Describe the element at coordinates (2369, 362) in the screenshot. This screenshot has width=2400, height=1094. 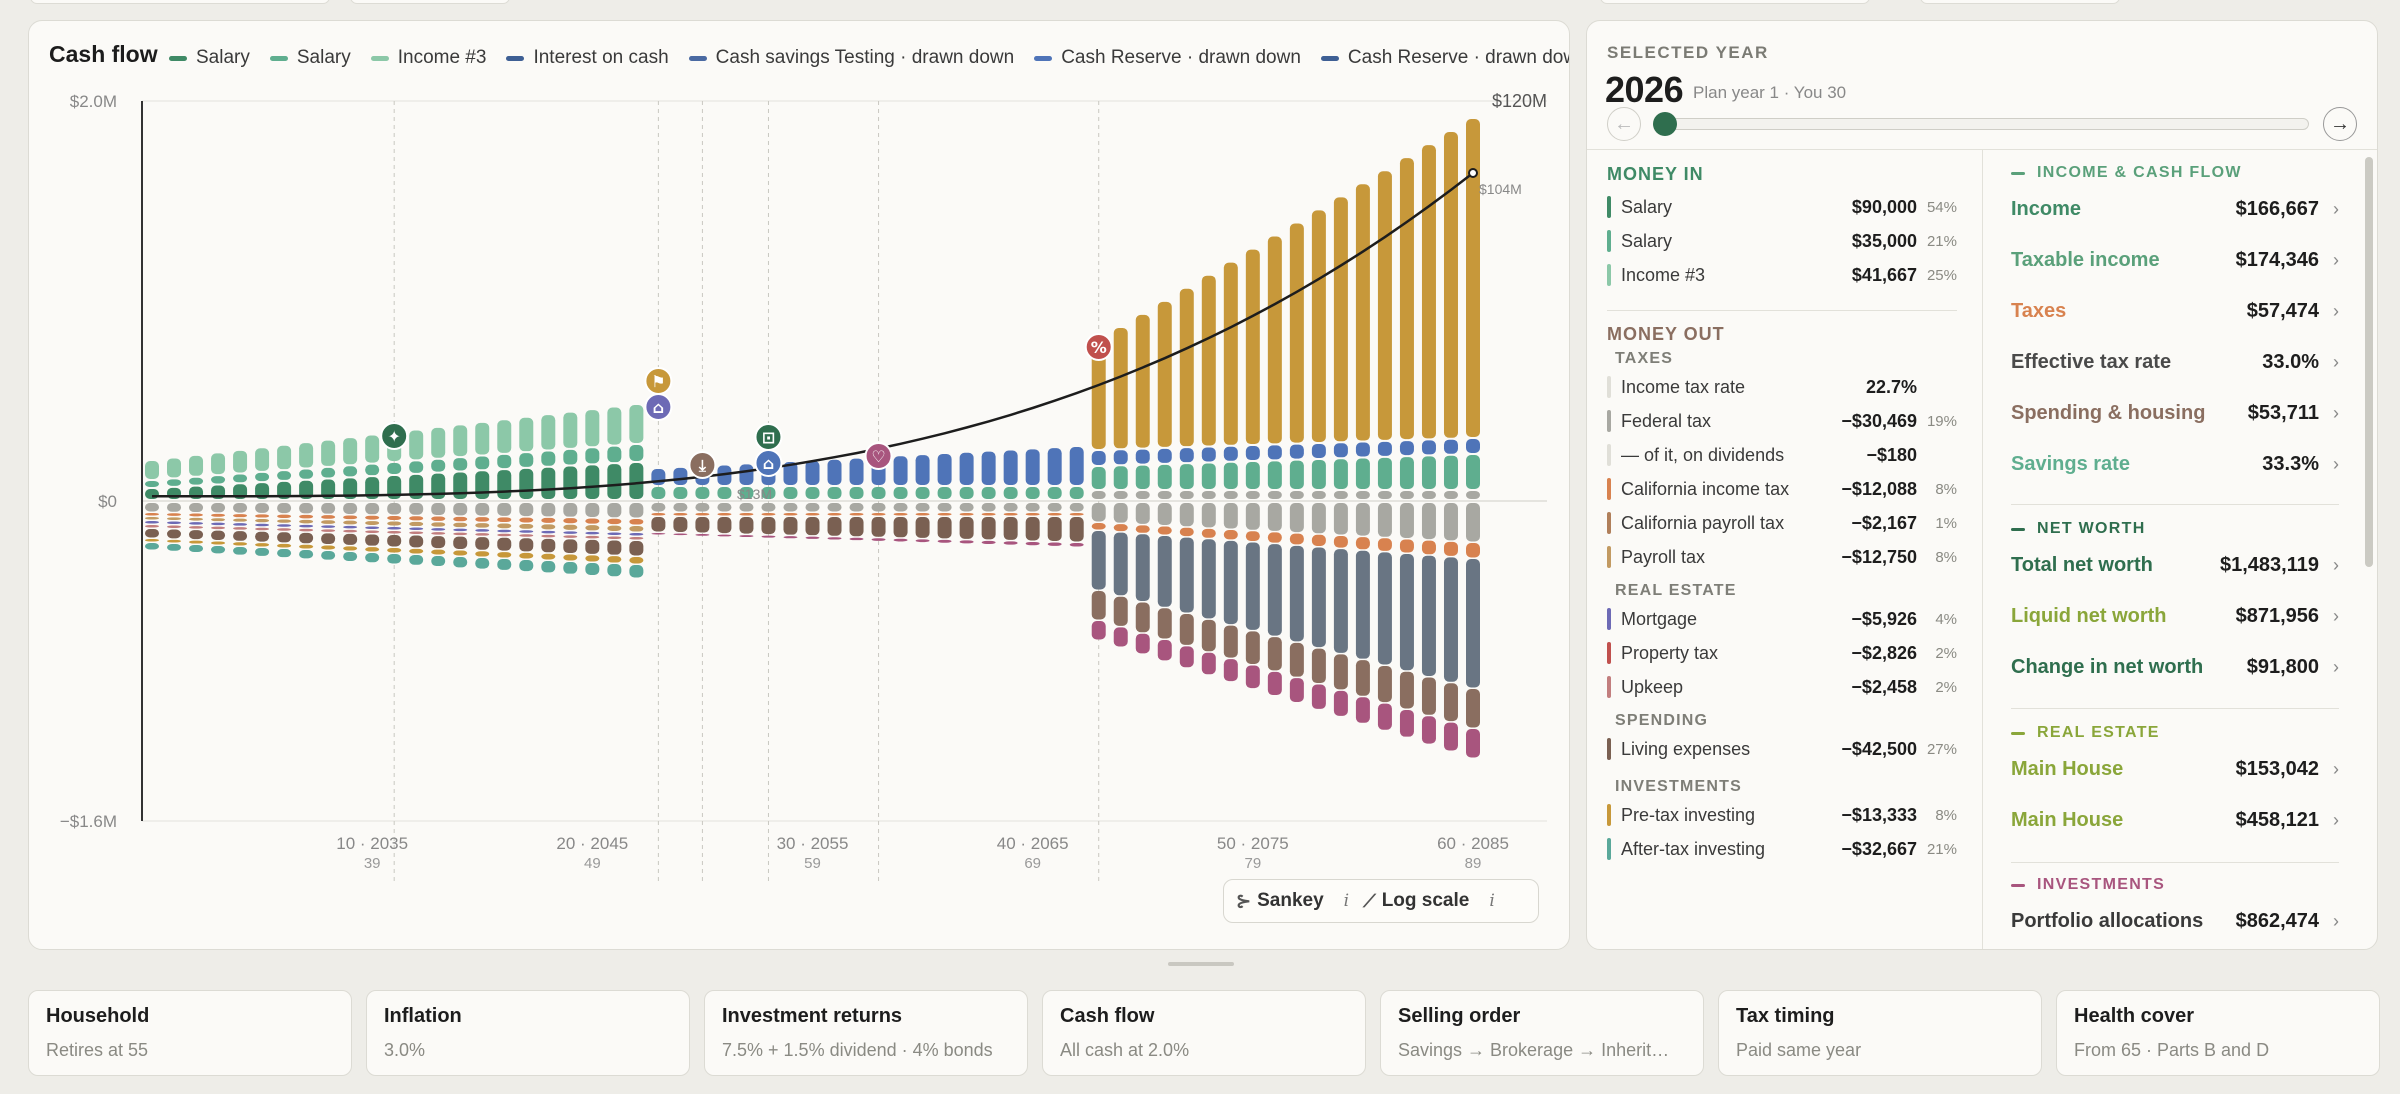
I see `summary-scrollbar` at that location.